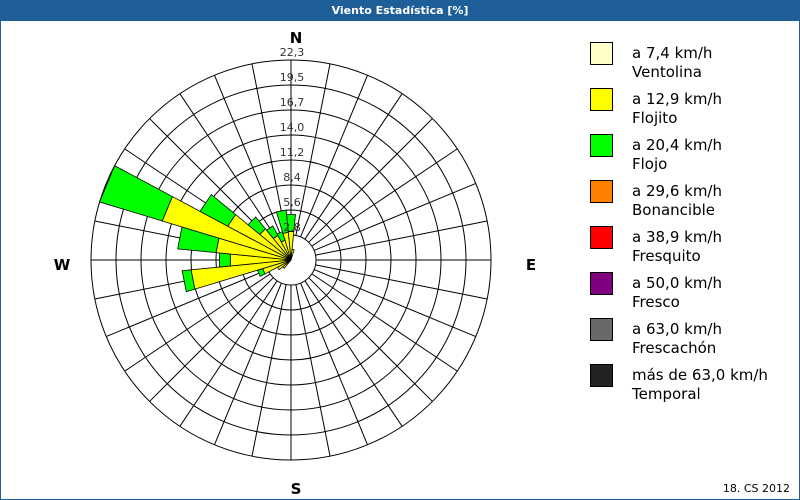 The height and width of the screenshot is (500, 800). I want to click on ring-label: 2,8, so click(292, 227).